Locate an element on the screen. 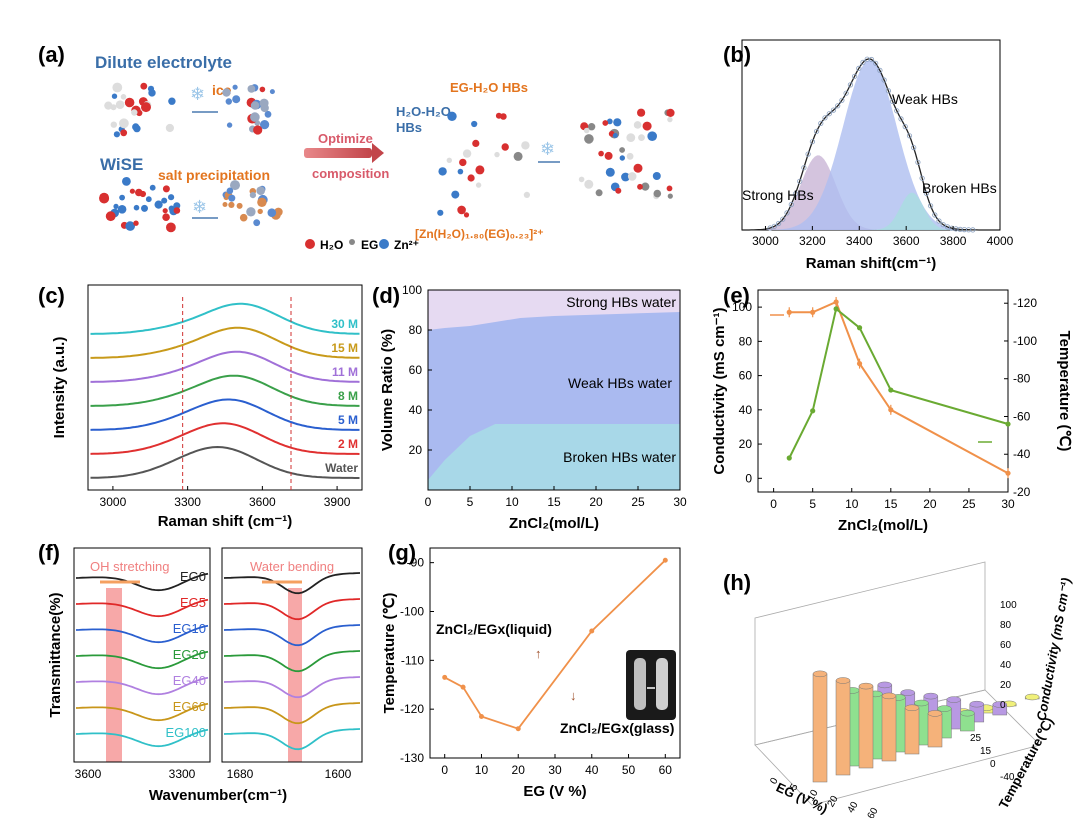 The height and width of the screenshot is (818, 1080). x-tick-label: 3300 is located at coordinates (182, 774).